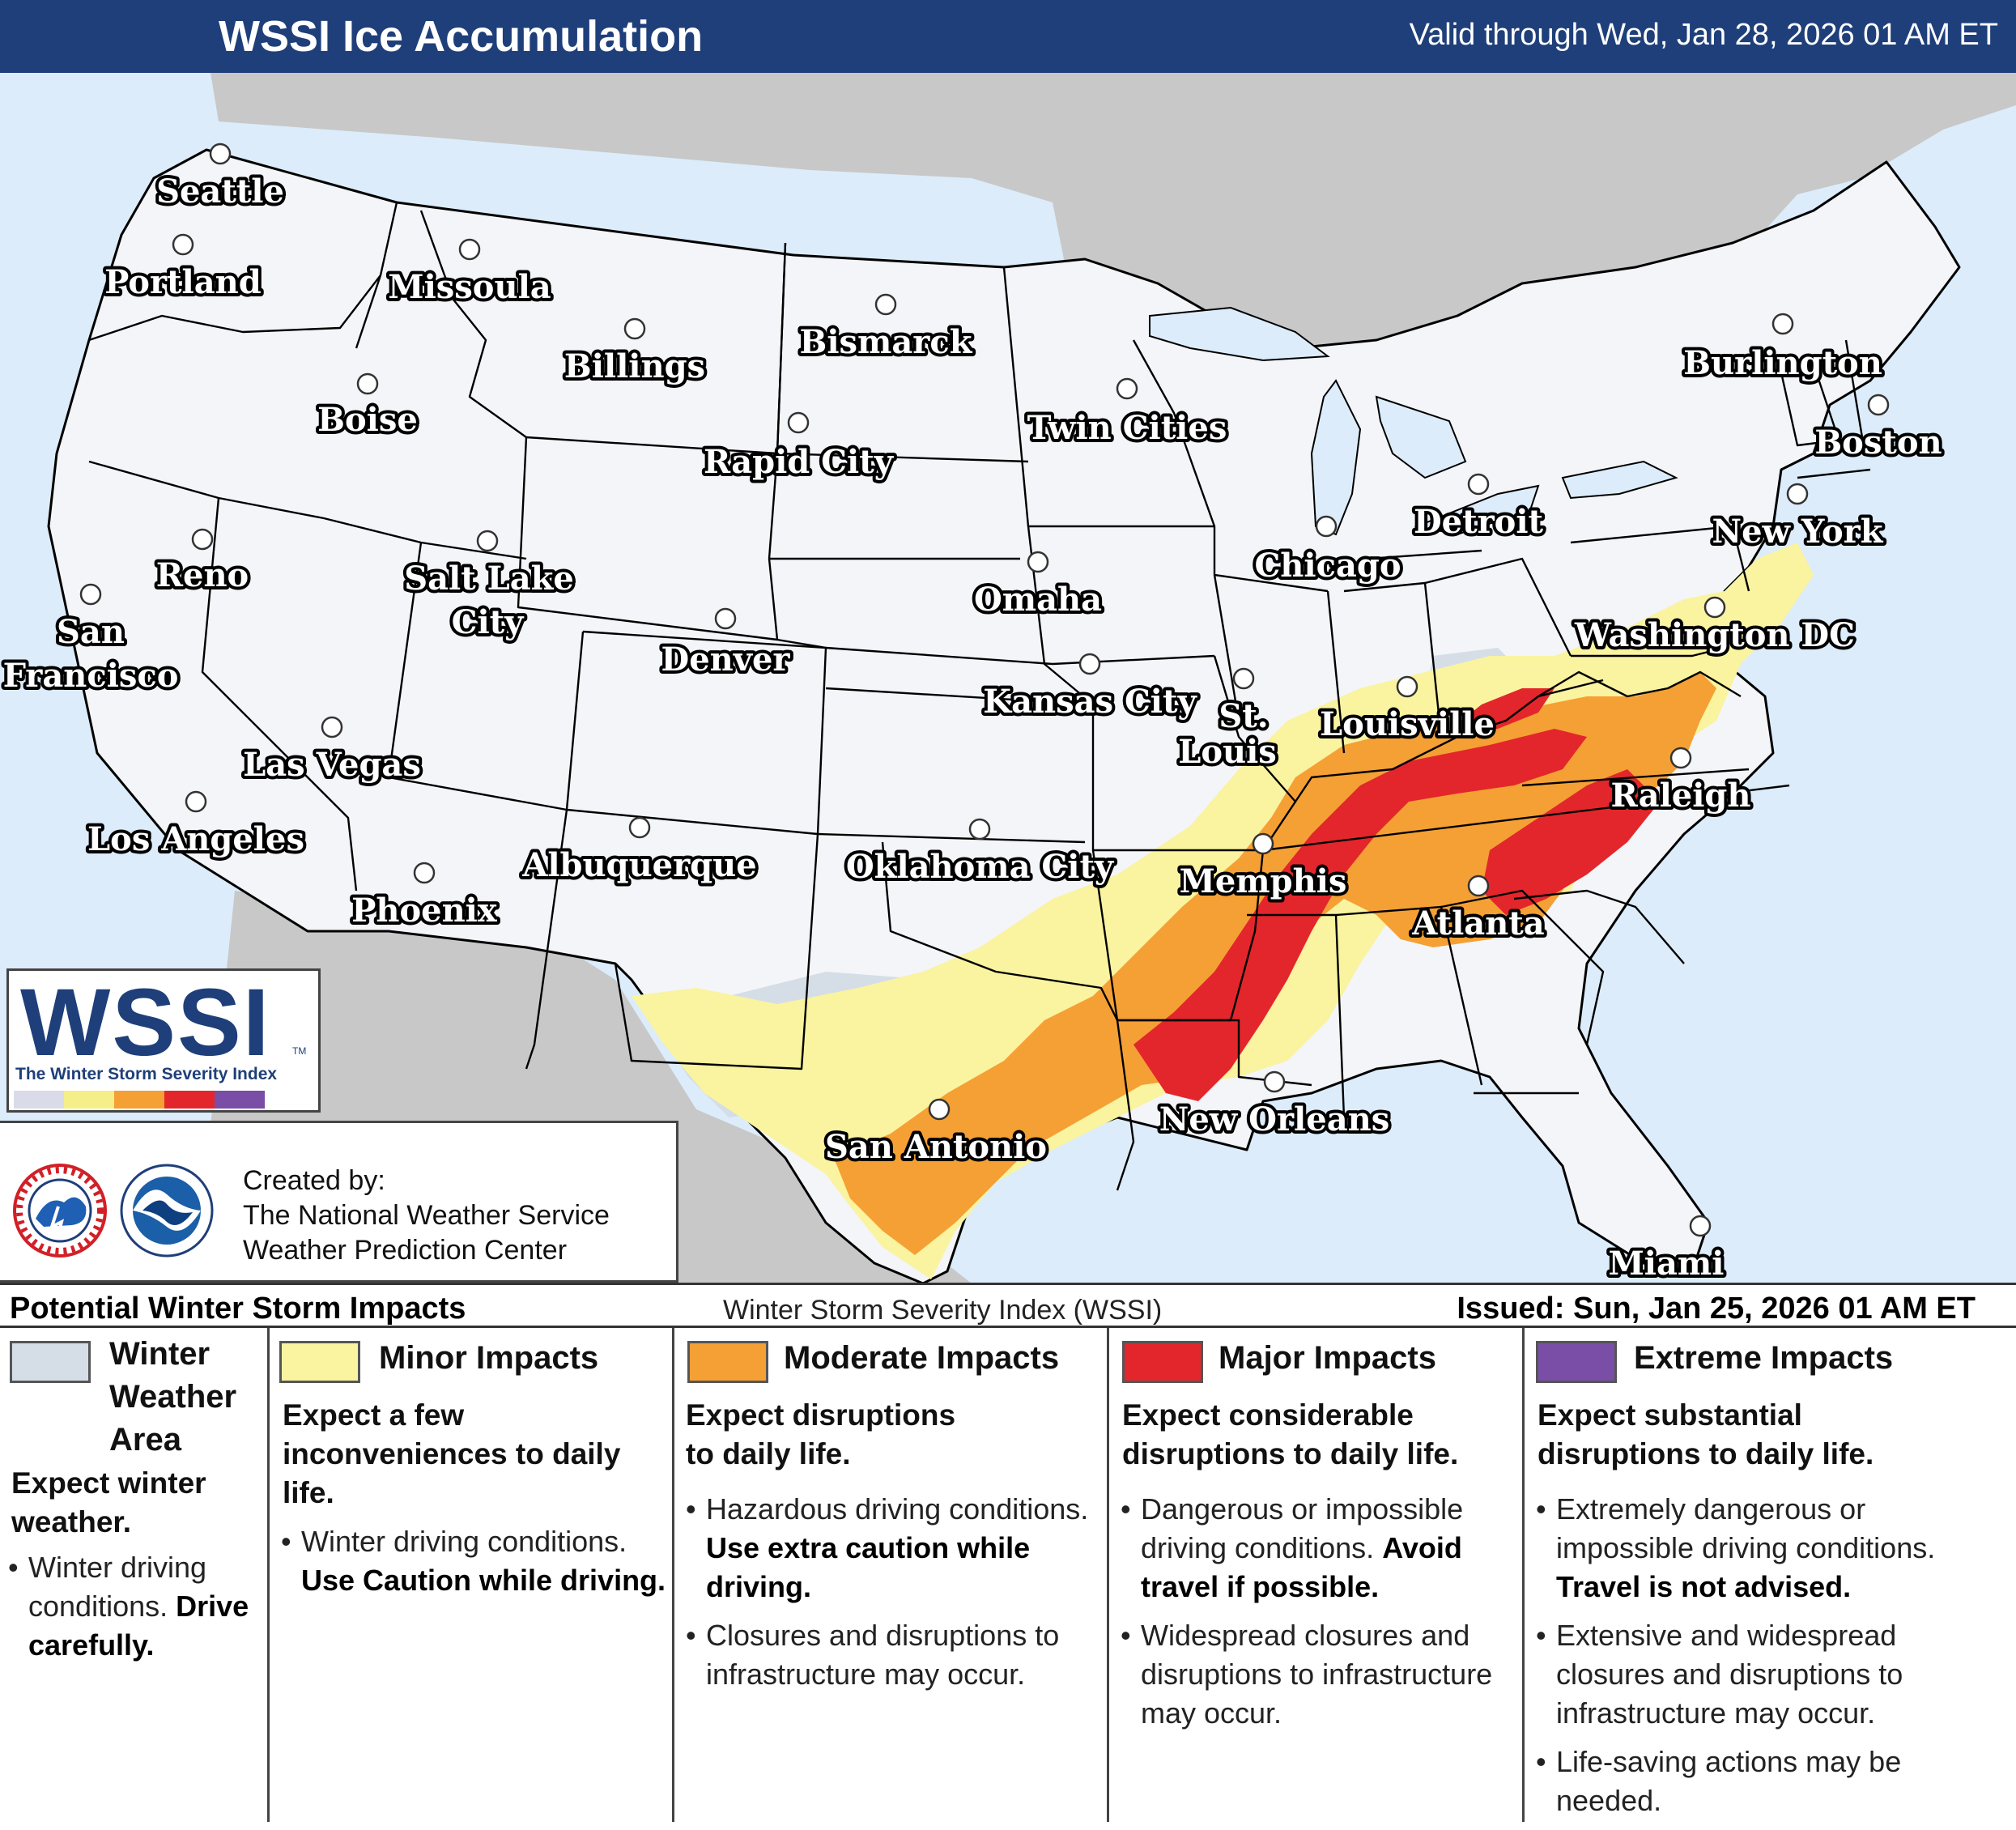 Image resolution: width=2016 pixels, height=1830 pixels. Describe the element at coordinates (425, 897) in the screenshot. I see `city-phoenix: Phoenix` at that location.